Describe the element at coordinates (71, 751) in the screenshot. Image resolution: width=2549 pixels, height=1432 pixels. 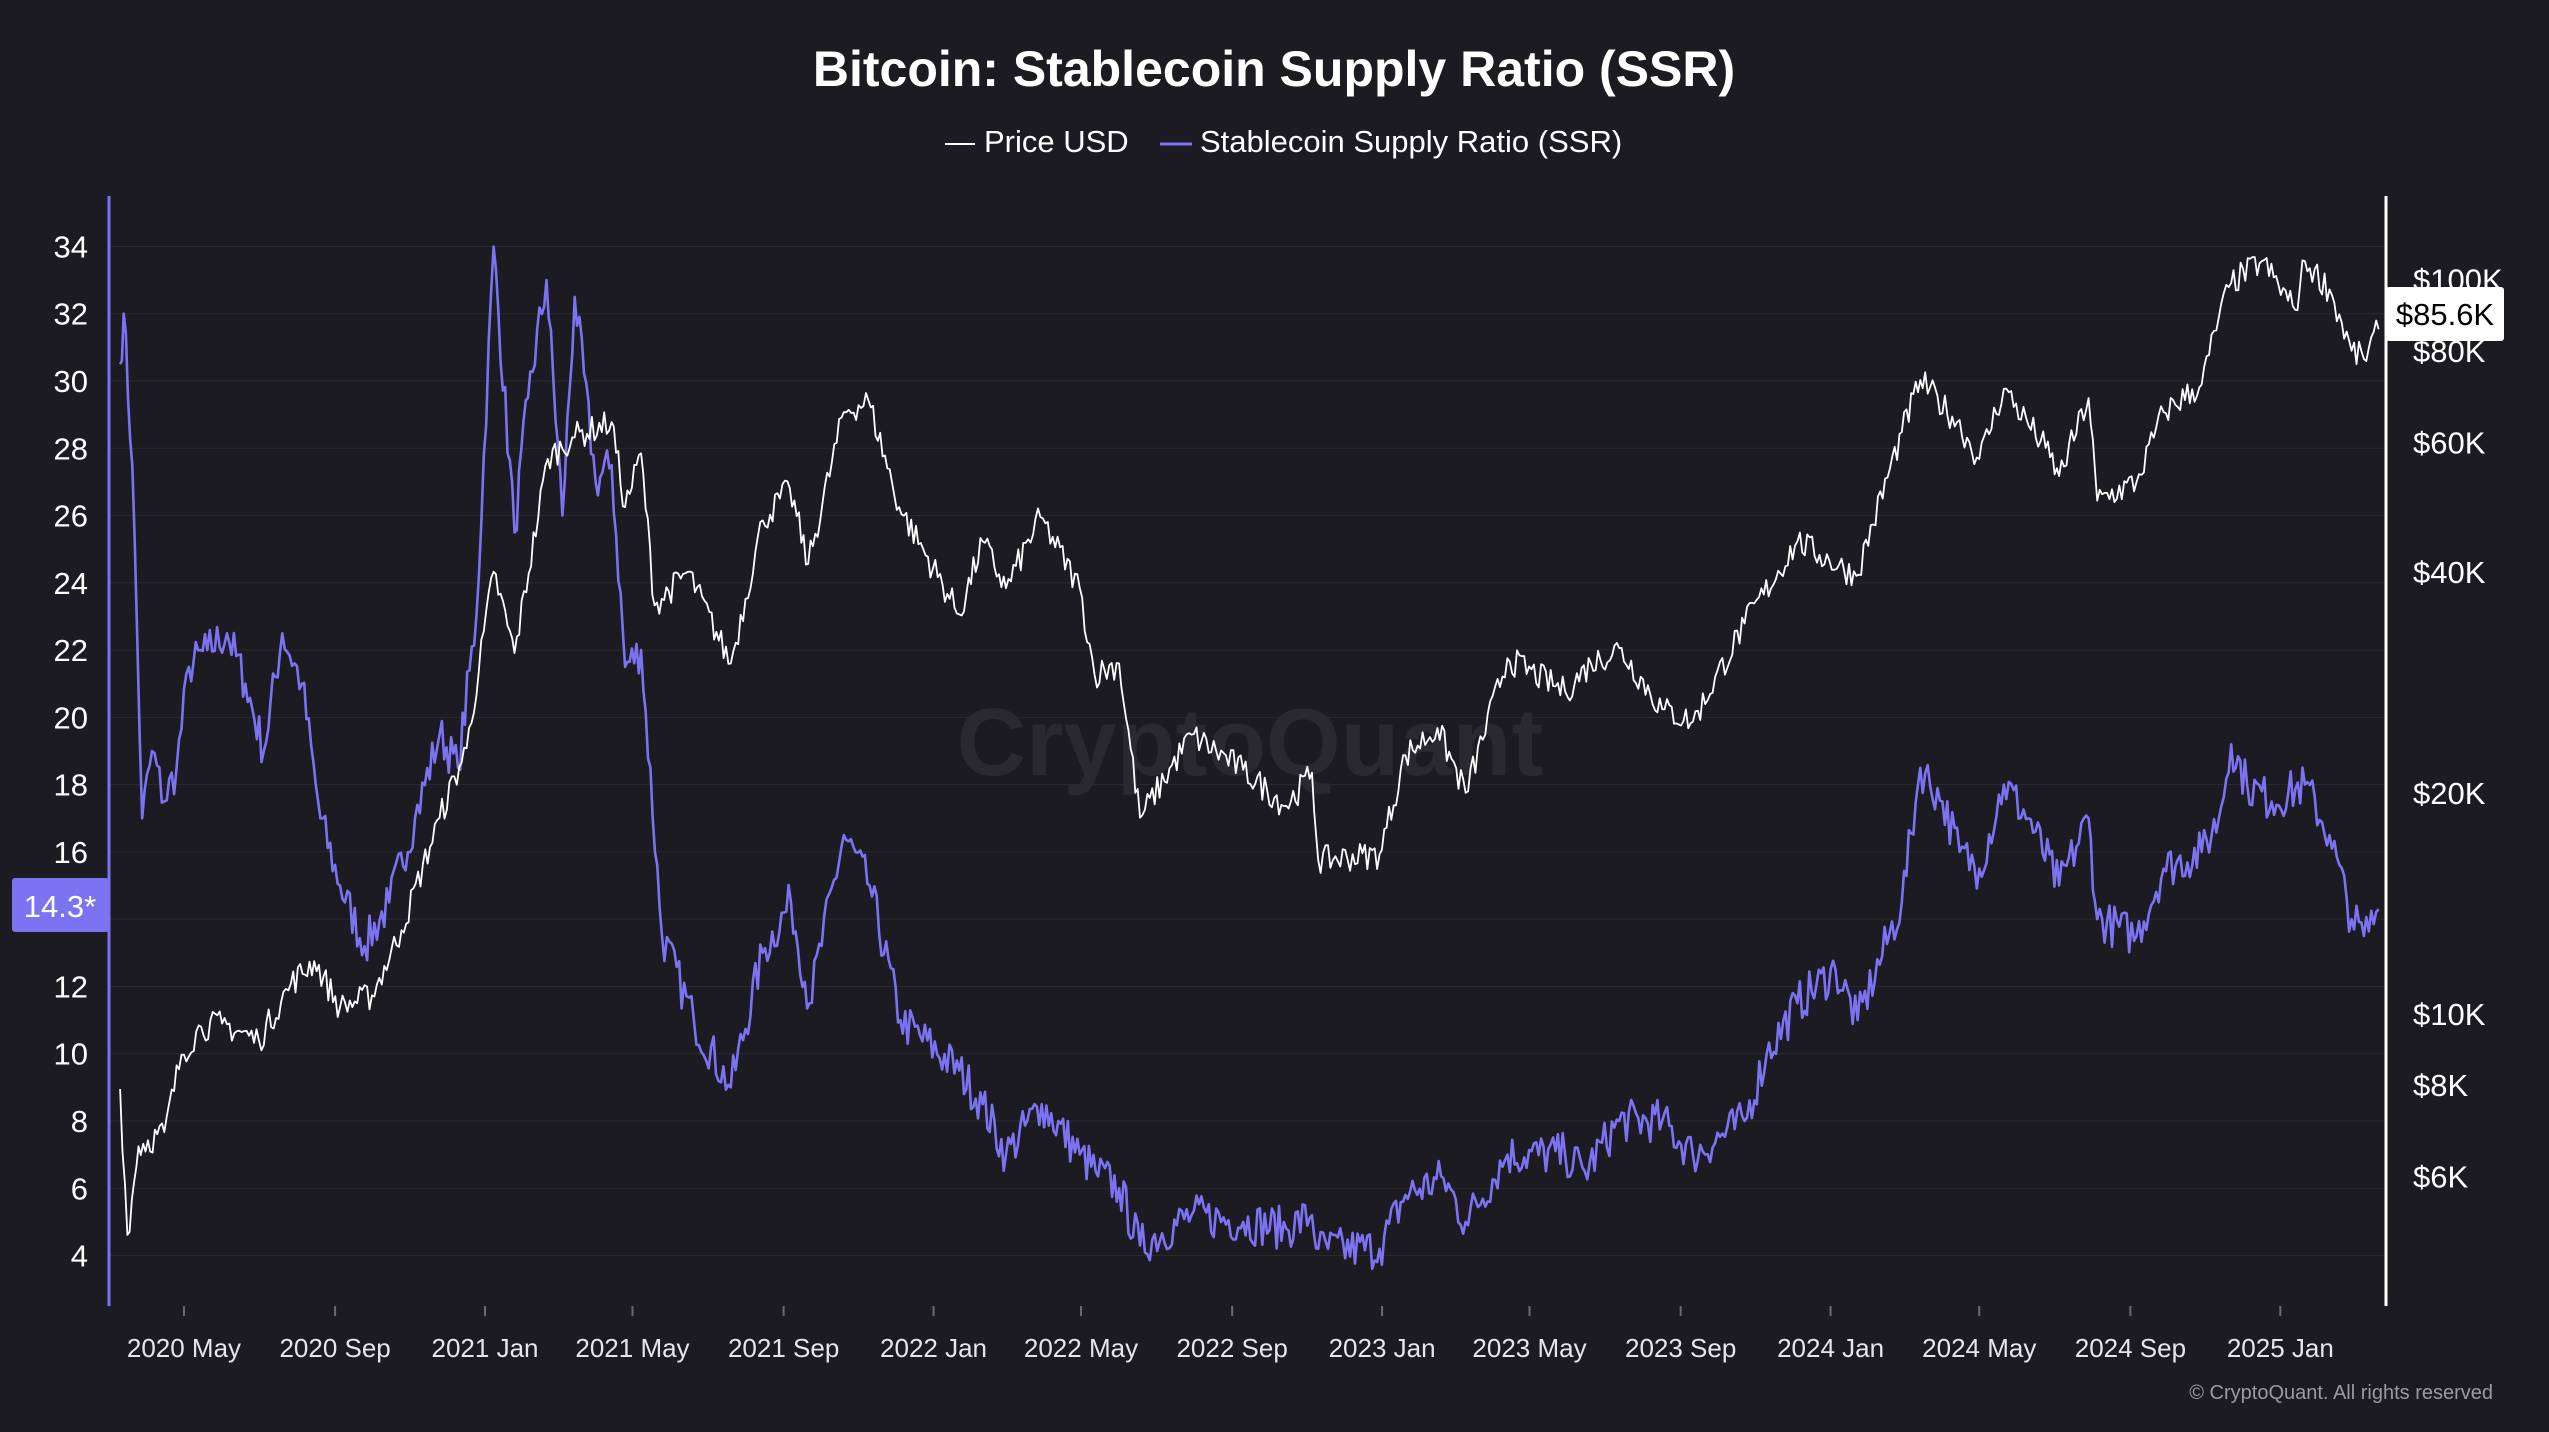
I see `left-axis-ticks: 34323028262422201816141210864` at that location.